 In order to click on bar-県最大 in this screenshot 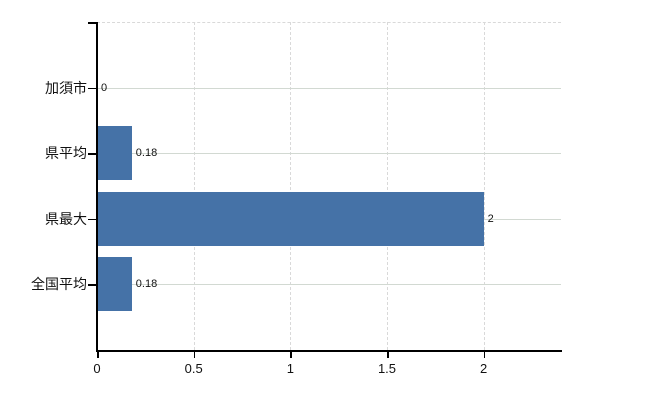, I will do `click(290, 218)`.